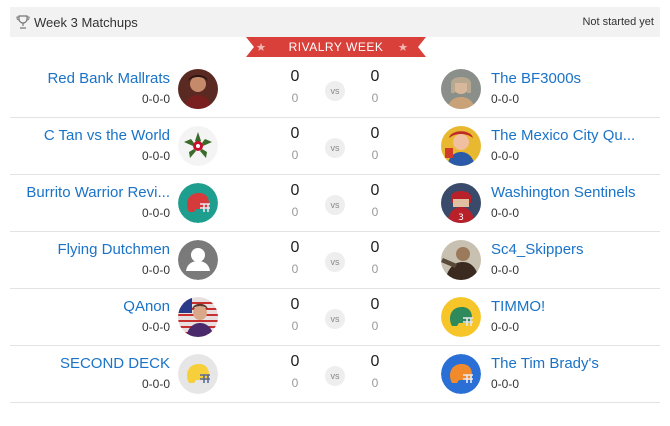 The height and width of the screenshot is (426, 670). What do you see at coordinates (114, 363) in the screenshot?
I see `home-team-name: SECOND DECK` at bounding box center [114, 363].